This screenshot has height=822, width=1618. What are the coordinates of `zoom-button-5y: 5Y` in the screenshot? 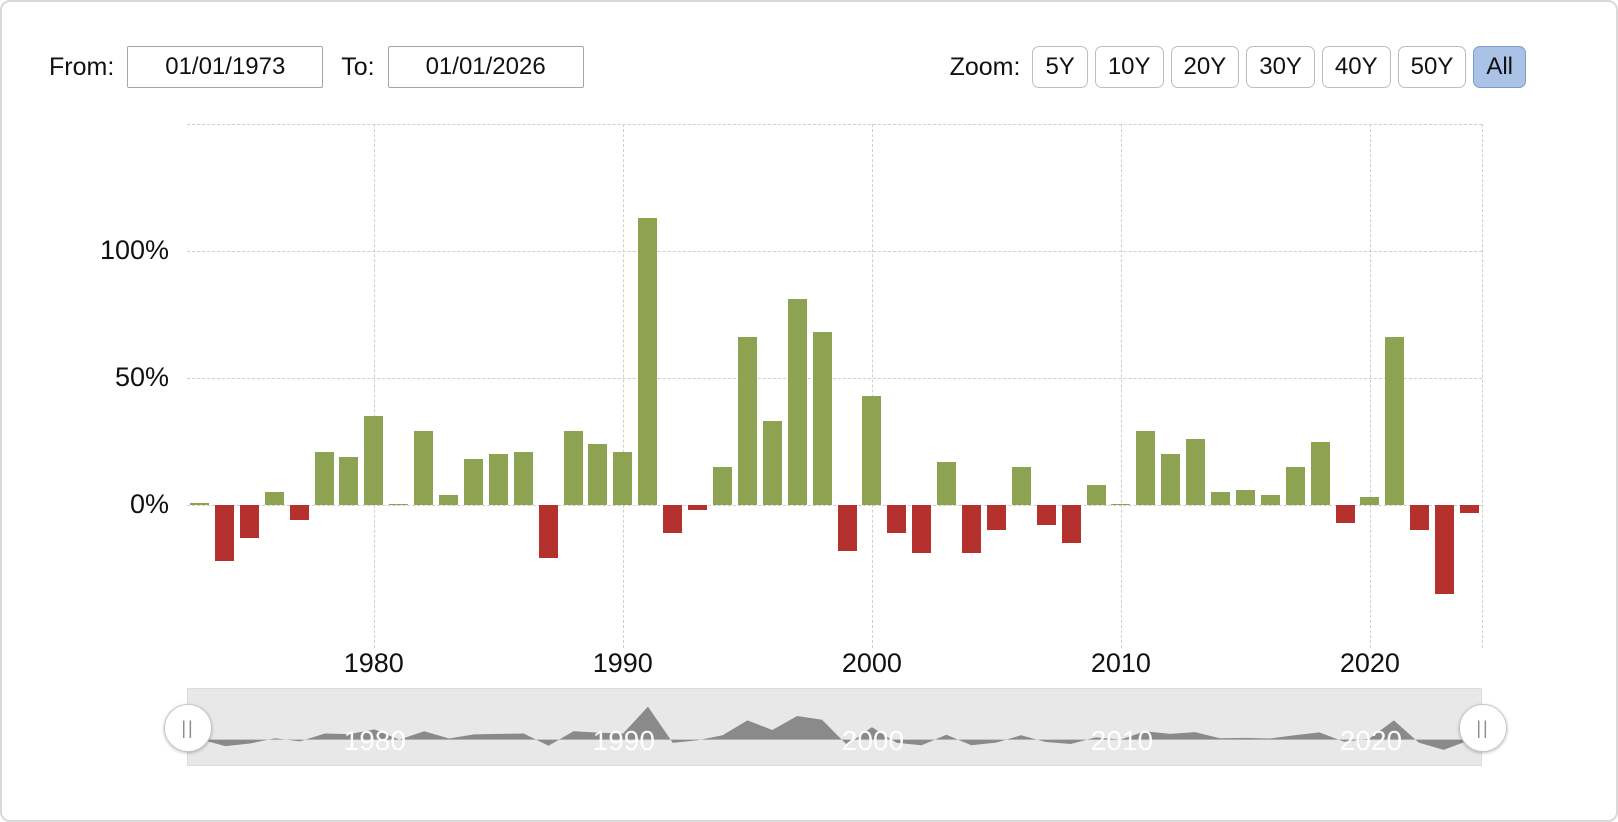 It's located at (1060, 67).